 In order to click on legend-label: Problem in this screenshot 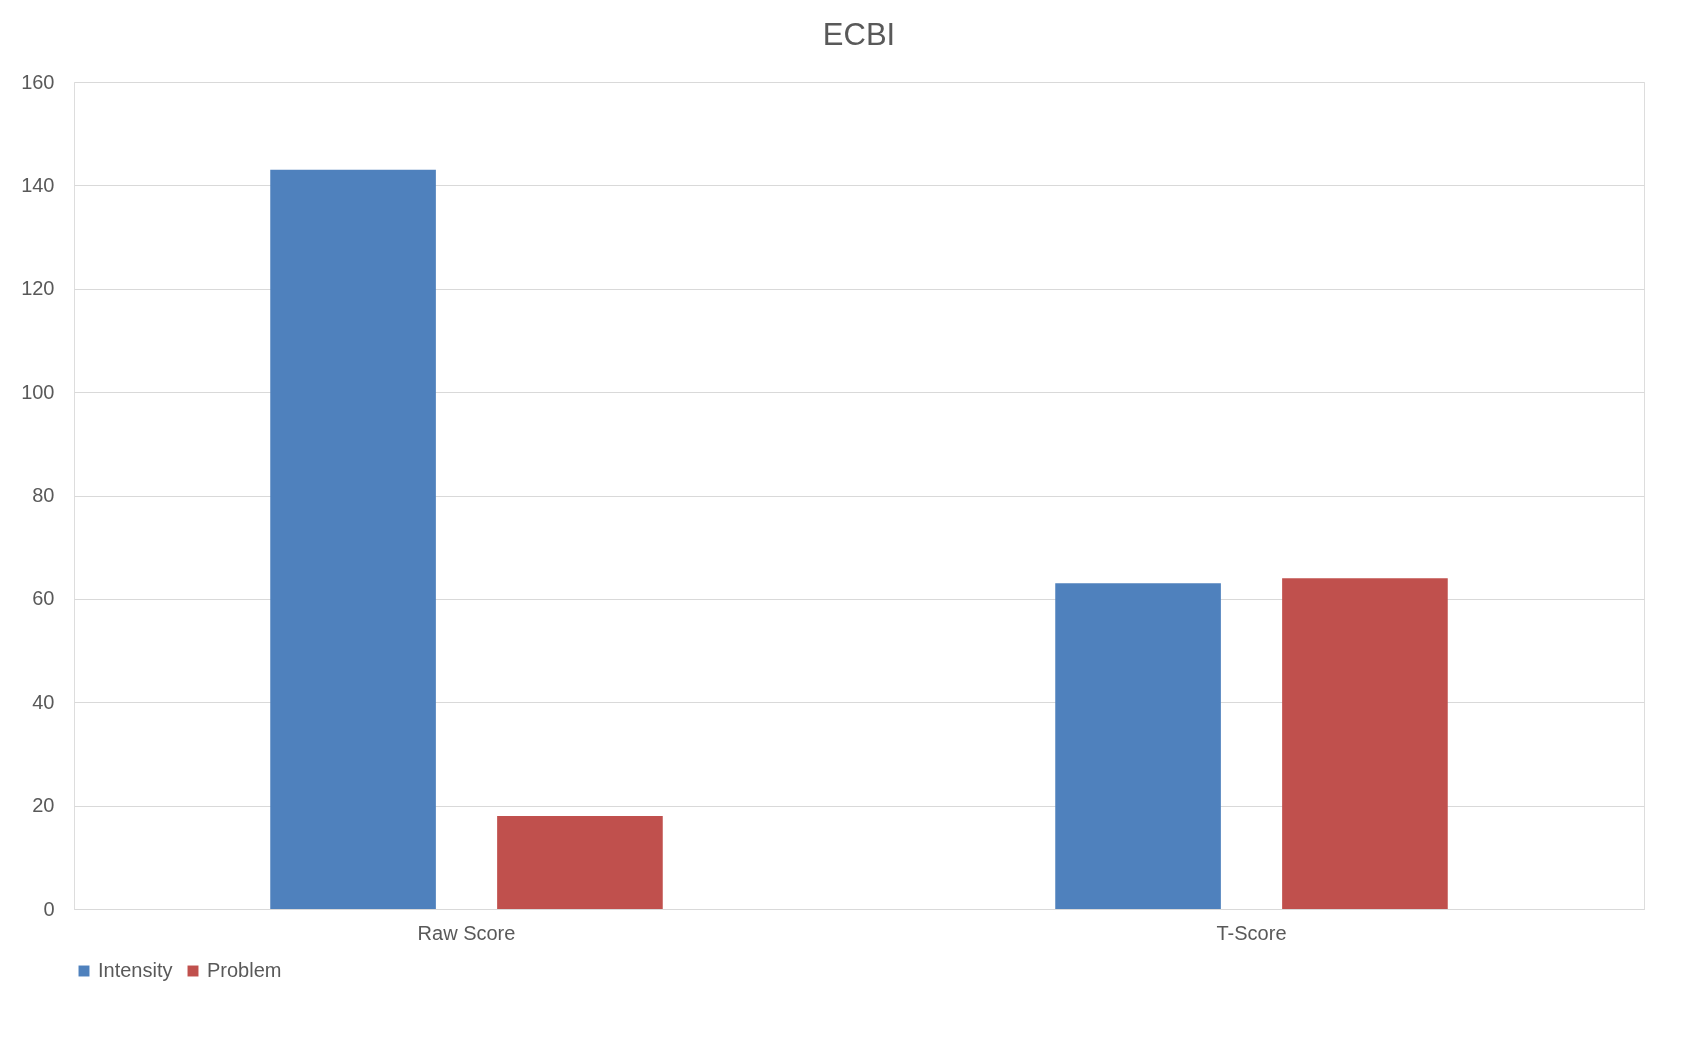, I will do `click(244, 970)`.